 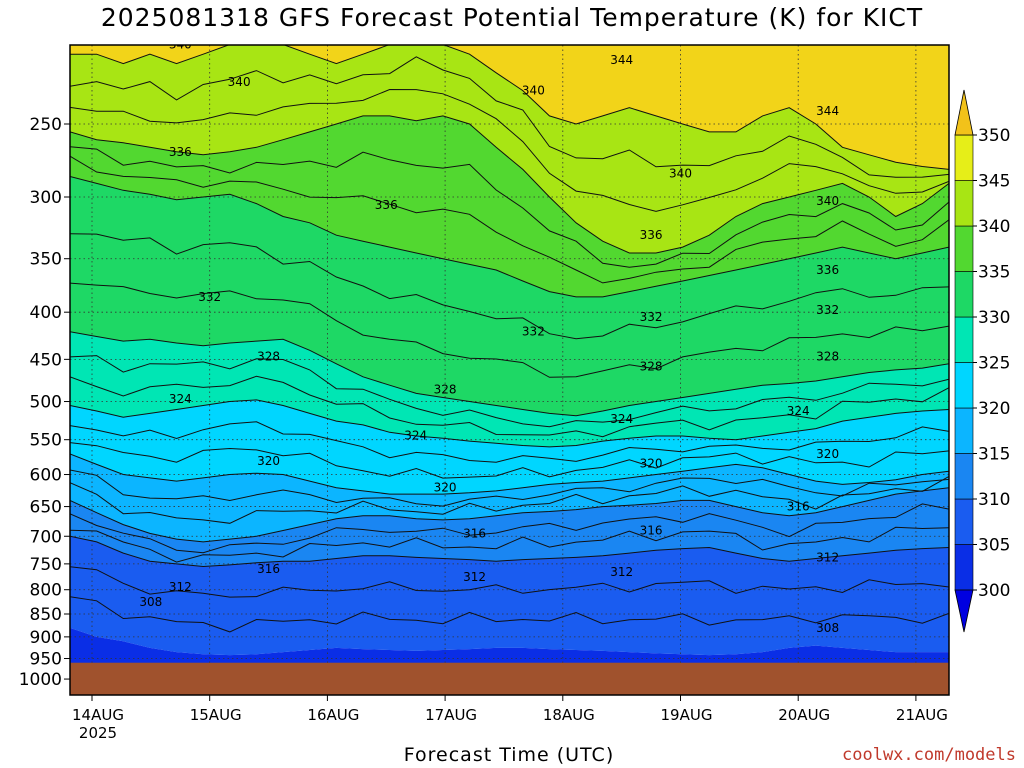 I want to click on x-tick-label: 21AUG, so click(x=922, y=715).